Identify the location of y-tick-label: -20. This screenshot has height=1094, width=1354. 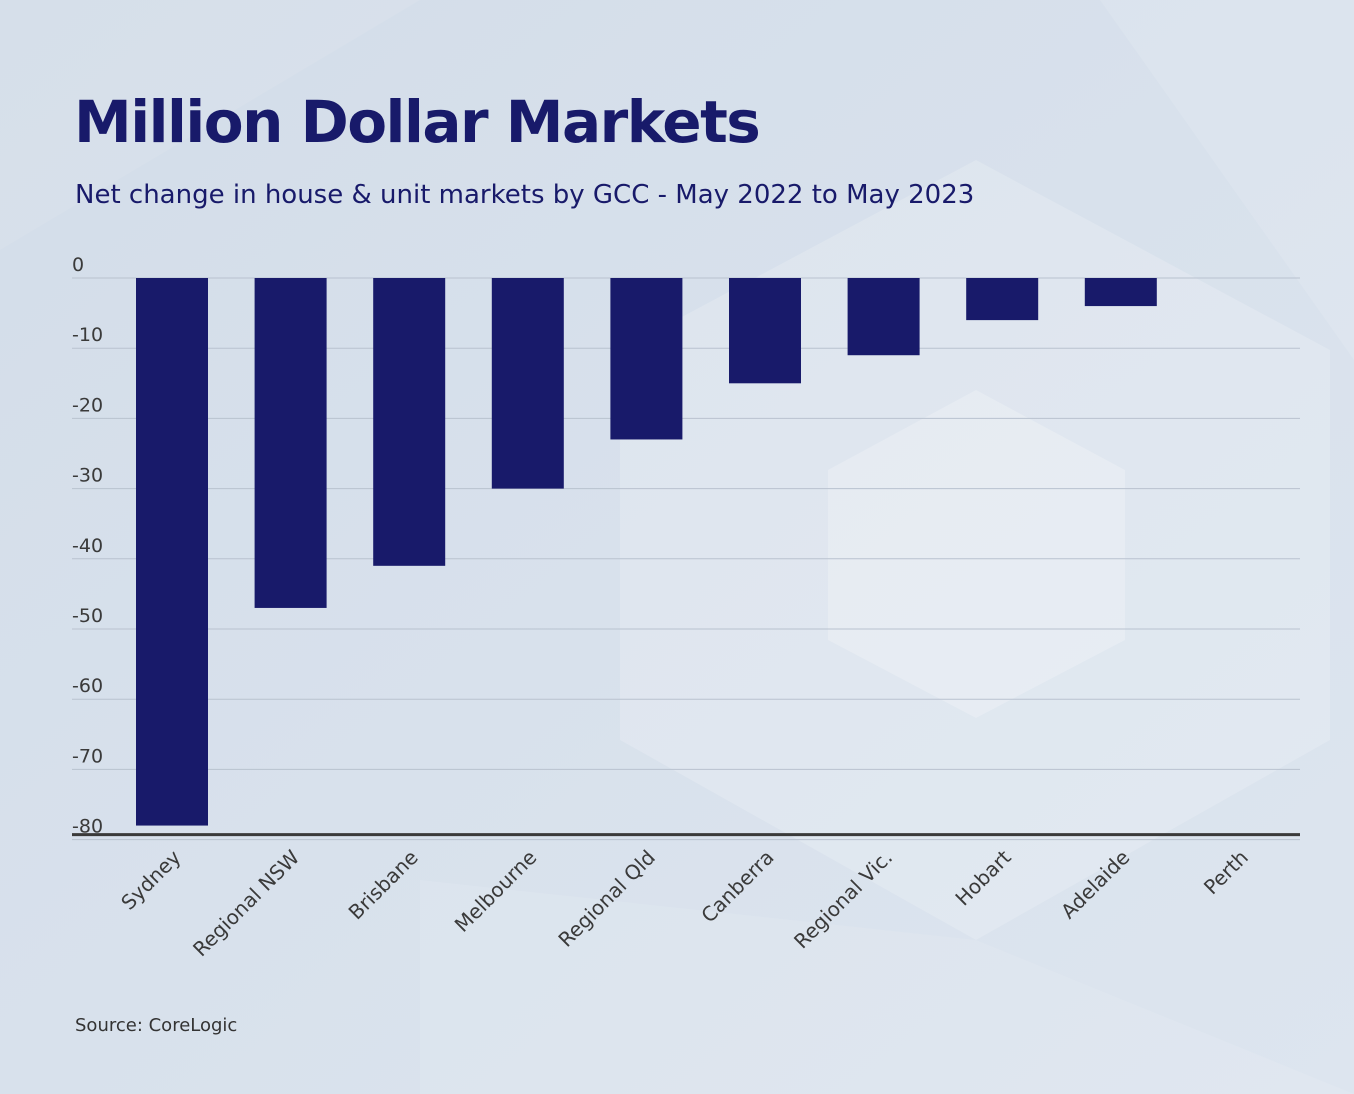
(87, 405).